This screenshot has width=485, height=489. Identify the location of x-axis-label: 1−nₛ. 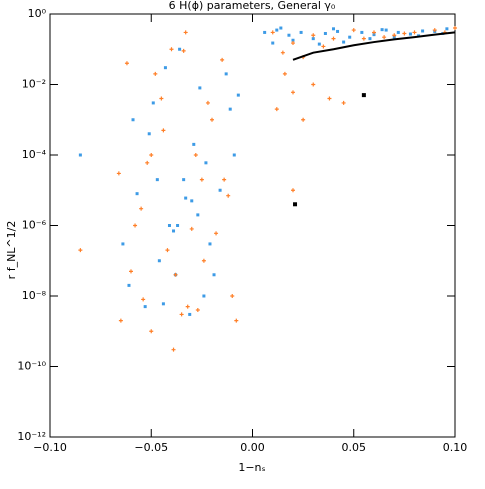
(251, 467).